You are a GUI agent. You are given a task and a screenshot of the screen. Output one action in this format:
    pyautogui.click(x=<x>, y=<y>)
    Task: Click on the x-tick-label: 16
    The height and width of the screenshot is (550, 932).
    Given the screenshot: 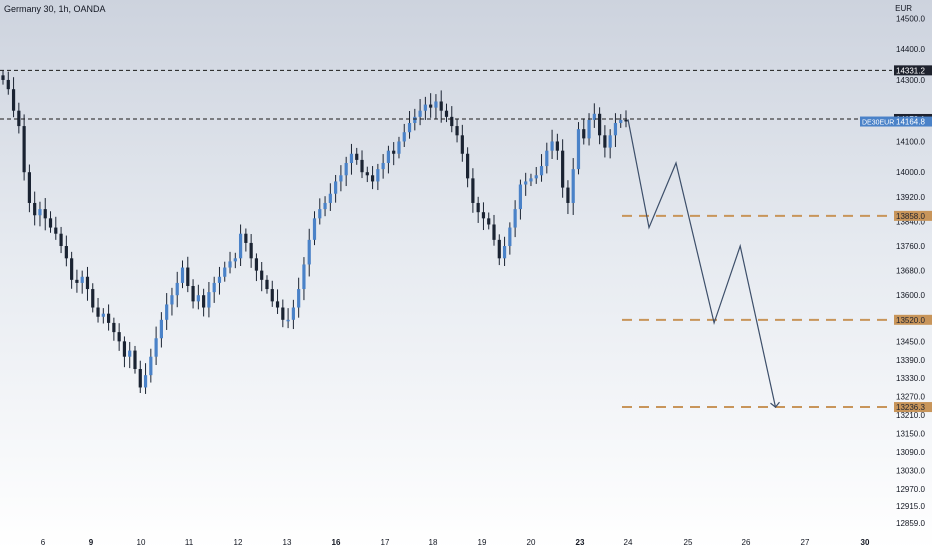 What is the action you would take?
    pyautogui.click(x=336, y=542)
    